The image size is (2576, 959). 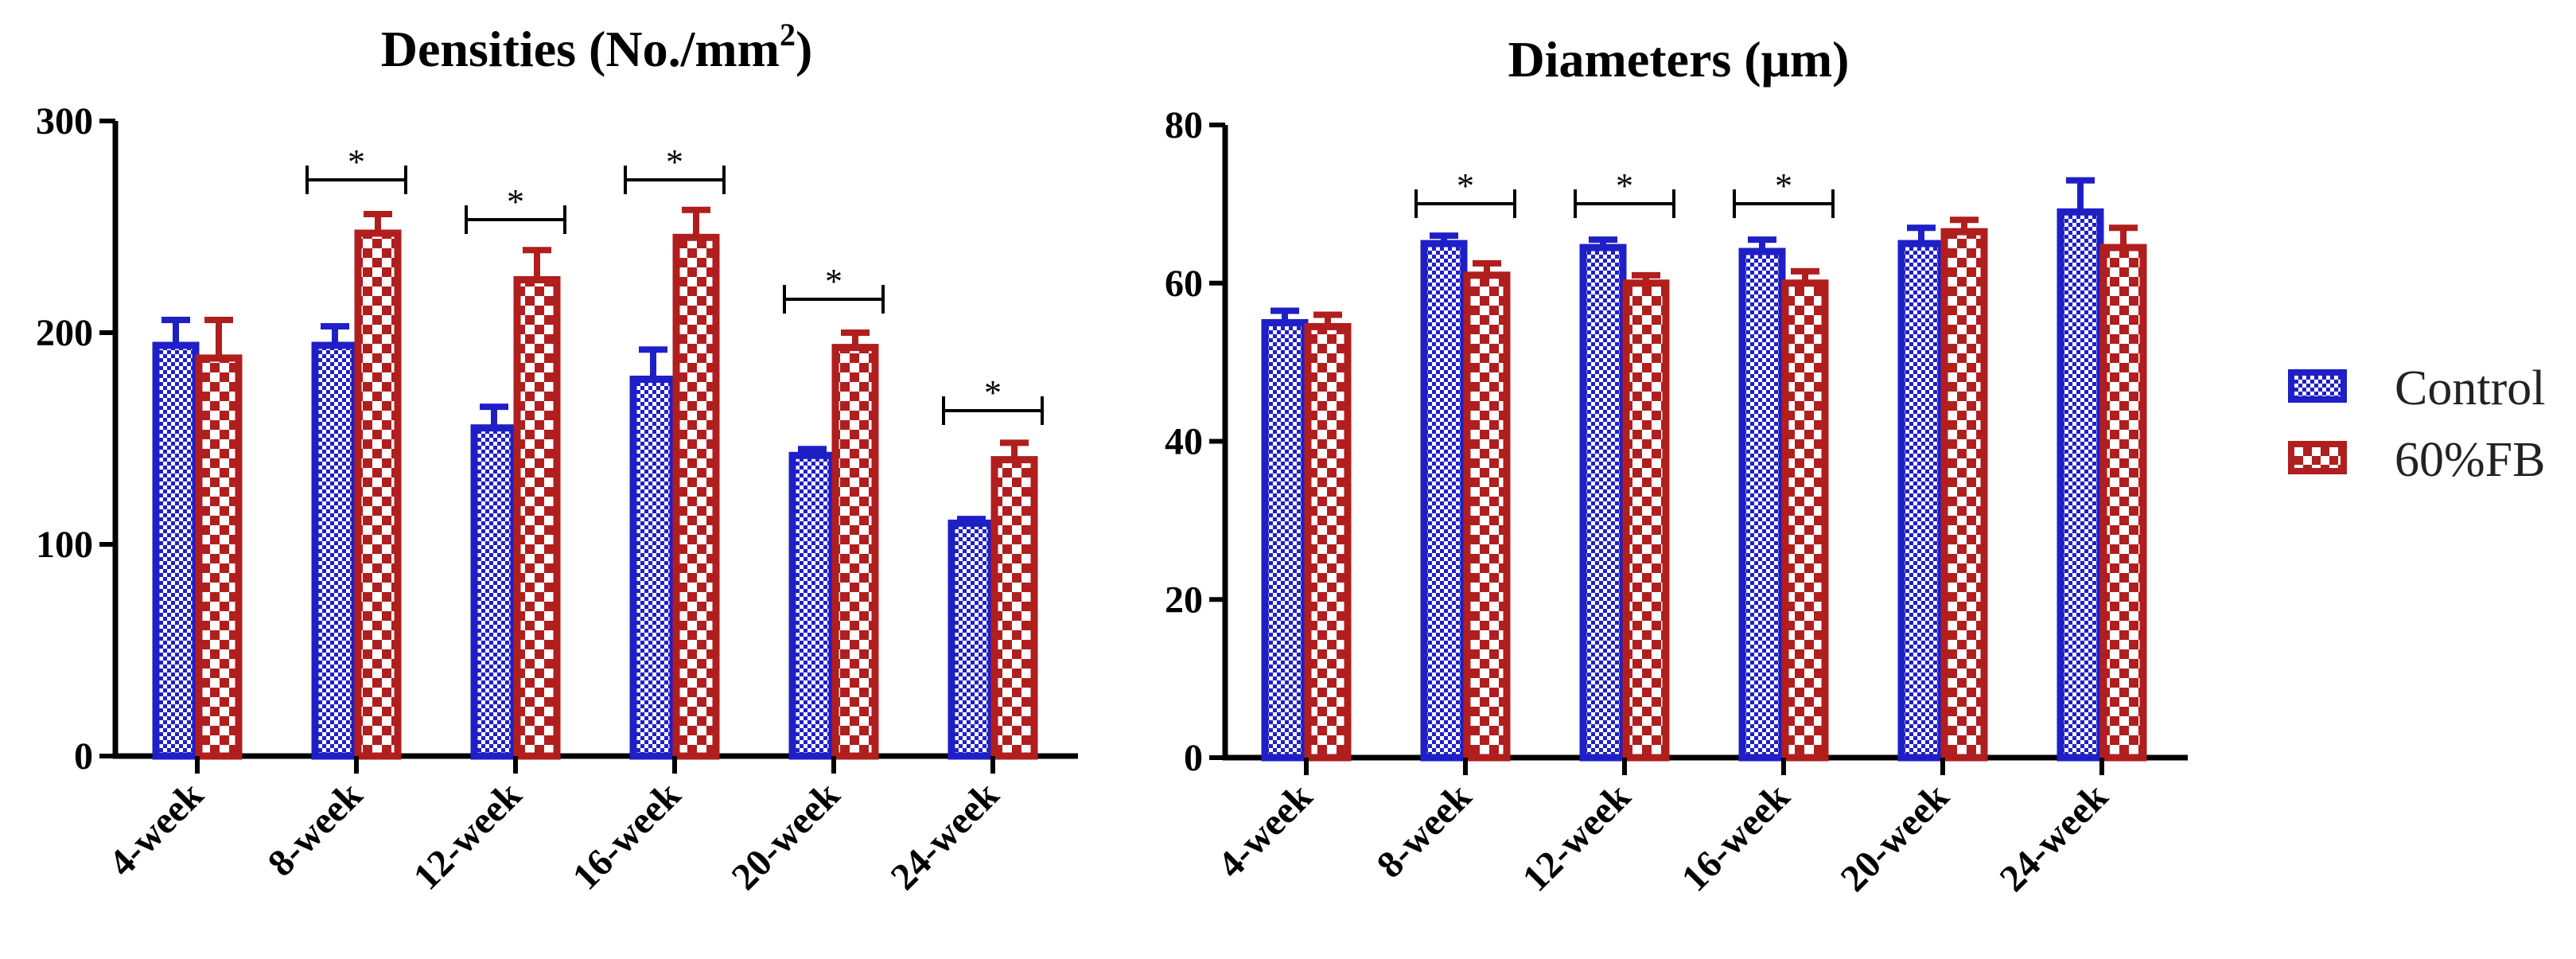 What do you see at coordinates (1193, 758) in the screenshot?
I see `diameters-y-tick-label: 0` at bounding box center [1193, 758].